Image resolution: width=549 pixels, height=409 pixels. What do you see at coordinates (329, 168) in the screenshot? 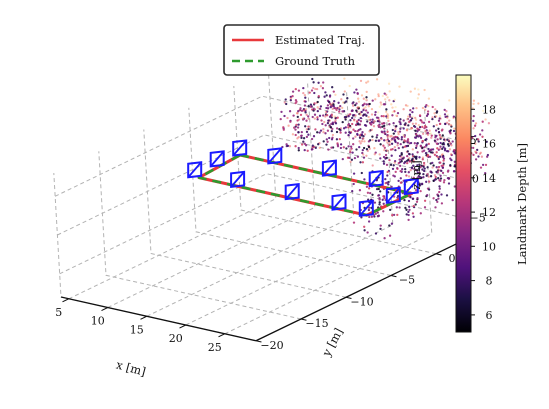
I see `camera-frame-diagonal` at bounding box center [329, 168].